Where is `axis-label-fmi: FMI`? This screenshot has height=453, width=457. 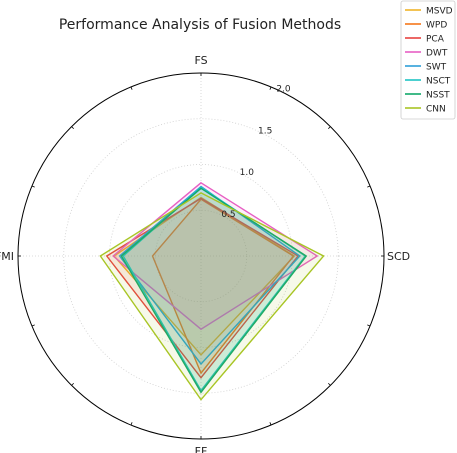 axis-label-fmi: FMI is located at coordinates (7, 256).